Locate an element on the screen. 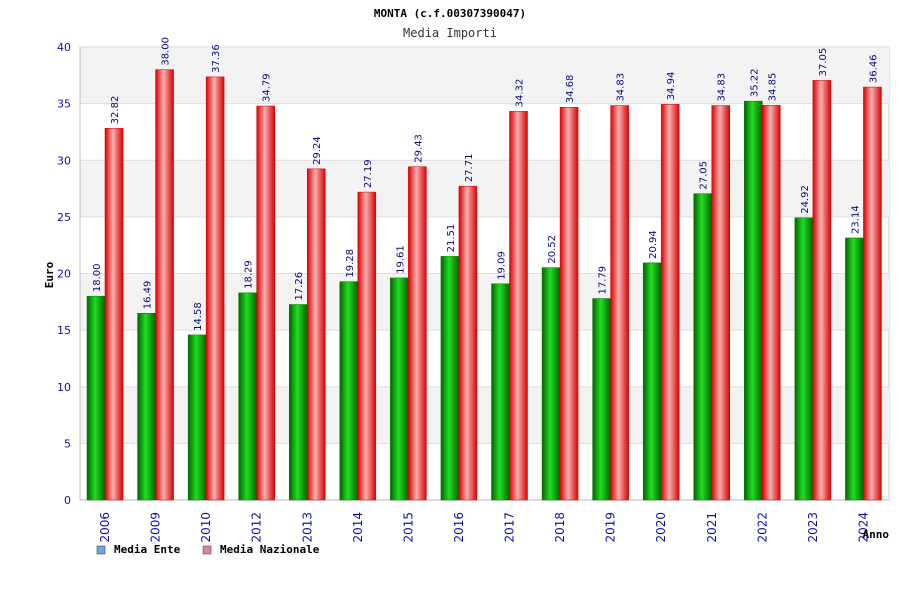 Image resolution: width=900 pixels, height=600 pixels. x-tick-label: 2013 is located at coordinates (307, 527).